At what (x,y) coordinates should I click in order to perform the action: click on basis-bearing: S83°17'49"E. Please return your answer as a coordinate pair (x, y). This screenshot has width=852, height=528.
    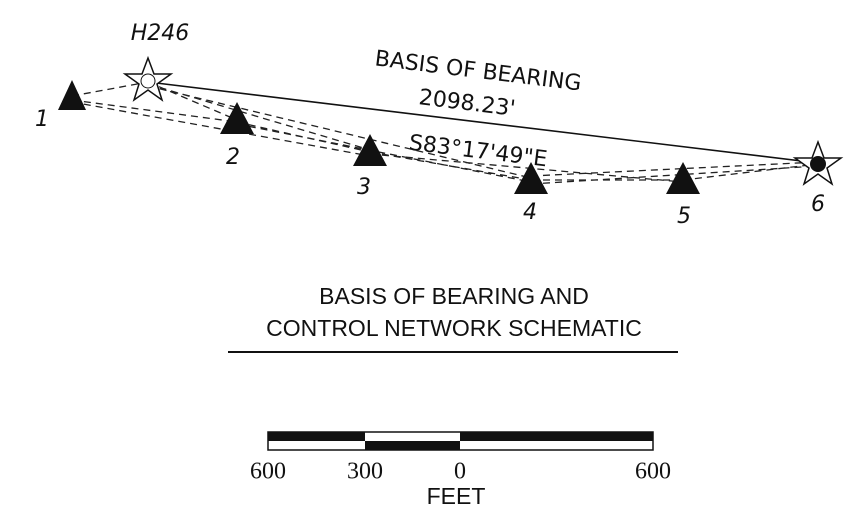
    Looking at the image, I should click on (478, 152).